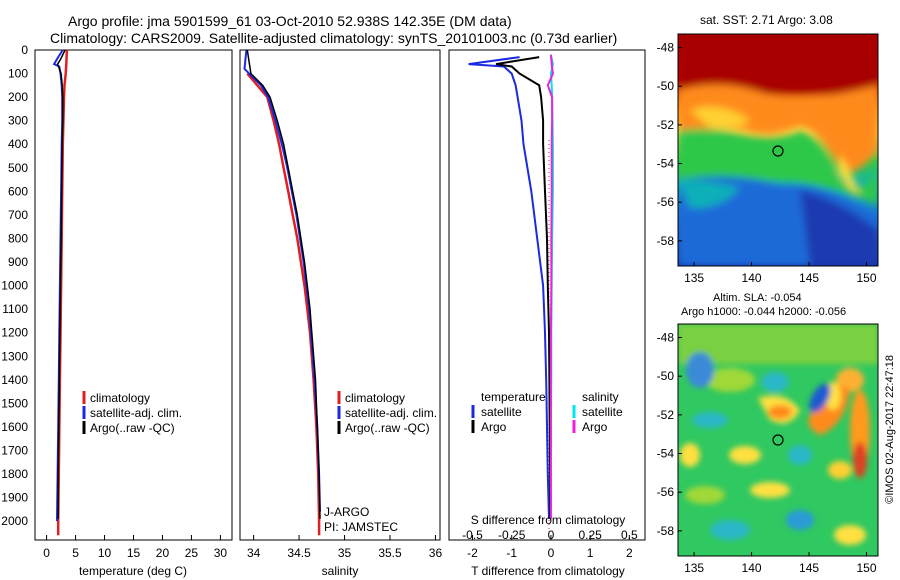  I want to click on difference-top-label: S difference from climatology, so click(548, 520).